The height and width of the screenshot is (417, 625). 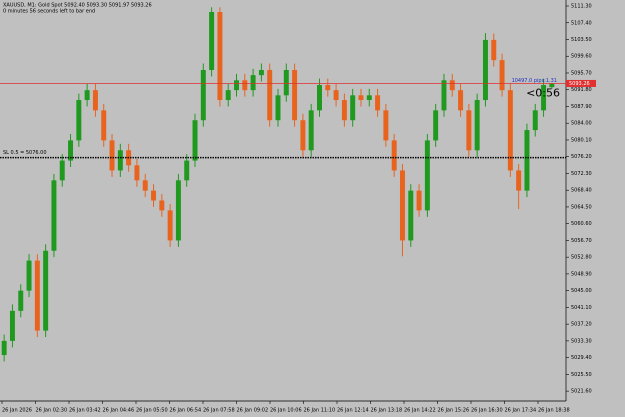 What do you see at coordinates (454, 411) in the screenshot?
I see `x-tick-label: 26 Jan 15:26` at bounding box center [454, 411].